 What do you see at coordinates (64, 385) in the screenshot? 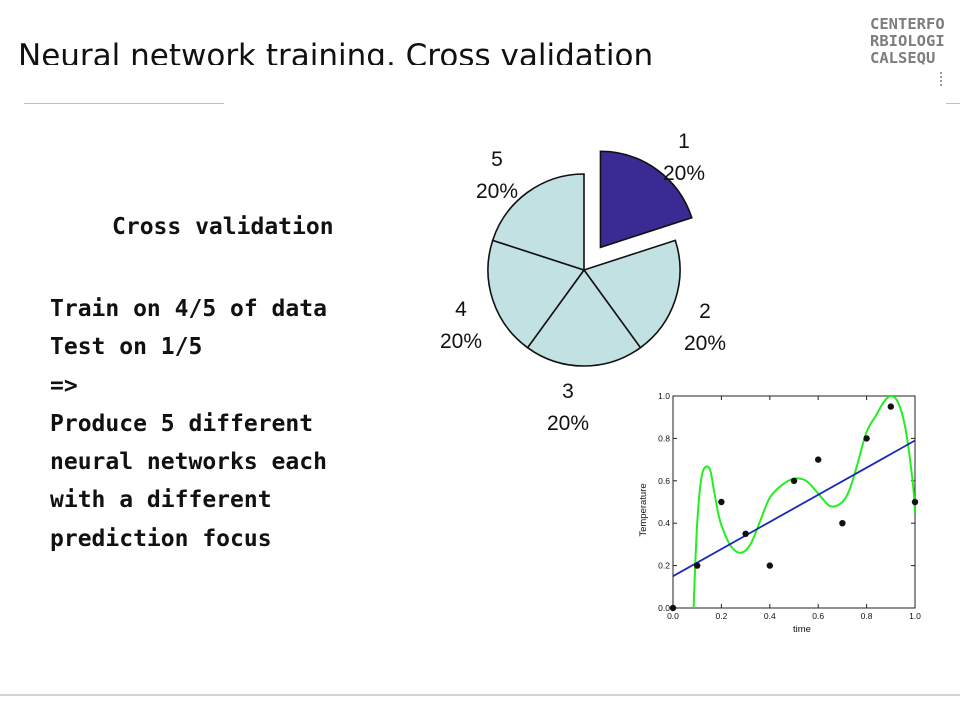
I see `body-line-3: =>` at bounding box center [64, 385].